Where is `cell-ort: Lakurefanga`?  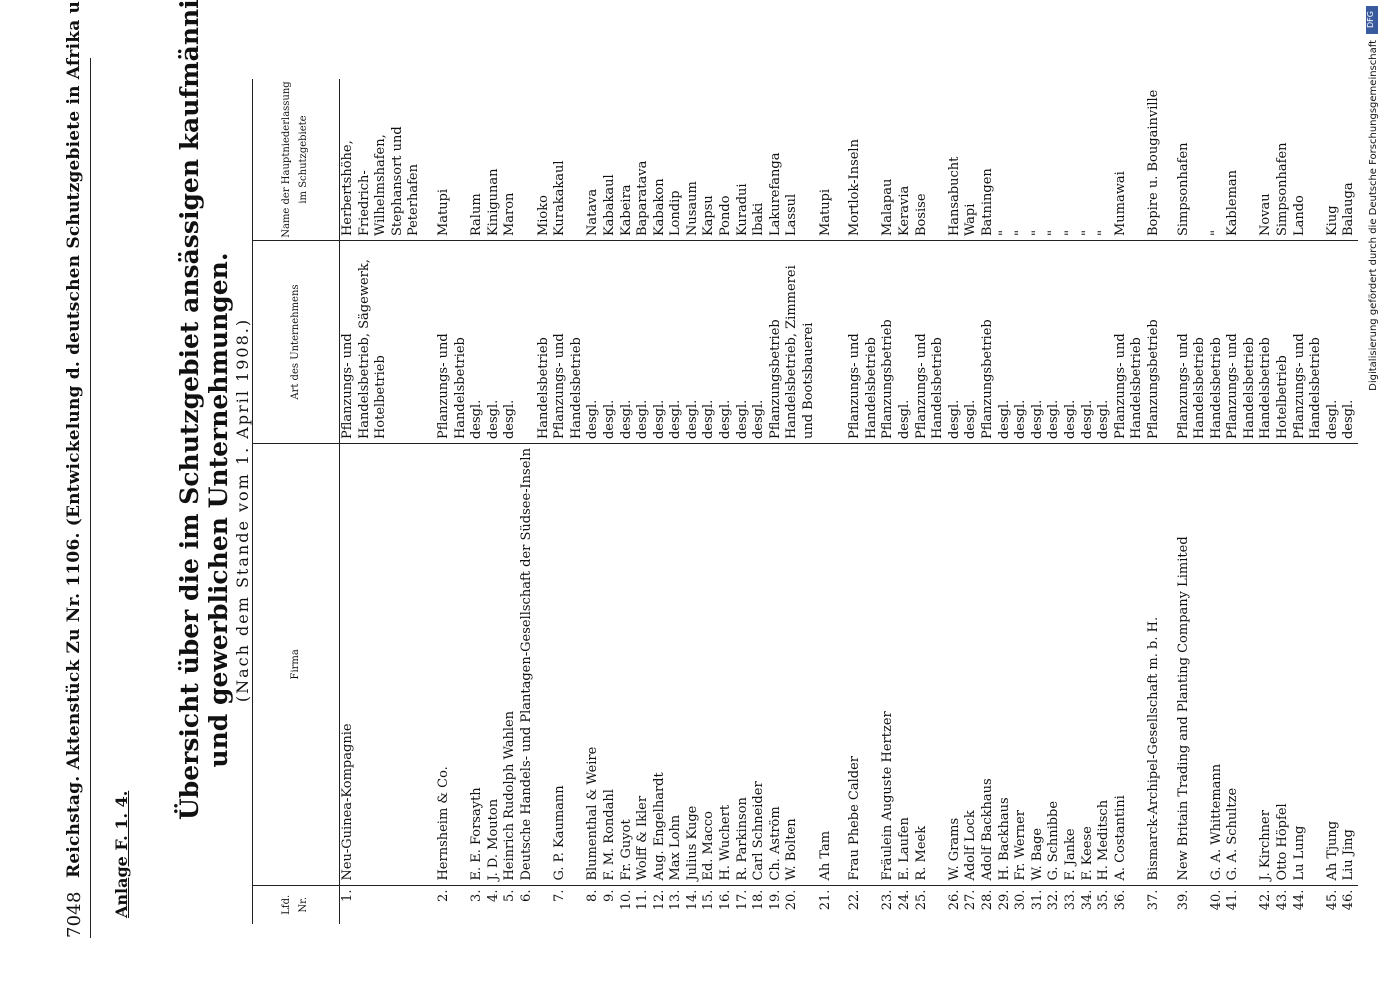
cell-ort: Lakurefanga is located at coordinates (776, 160).